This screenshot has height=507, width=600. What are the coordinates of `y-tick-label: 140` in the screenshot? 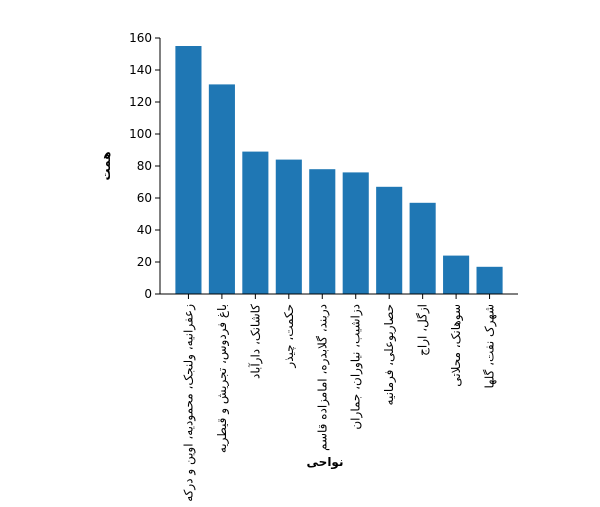 It's located at (140, 70).